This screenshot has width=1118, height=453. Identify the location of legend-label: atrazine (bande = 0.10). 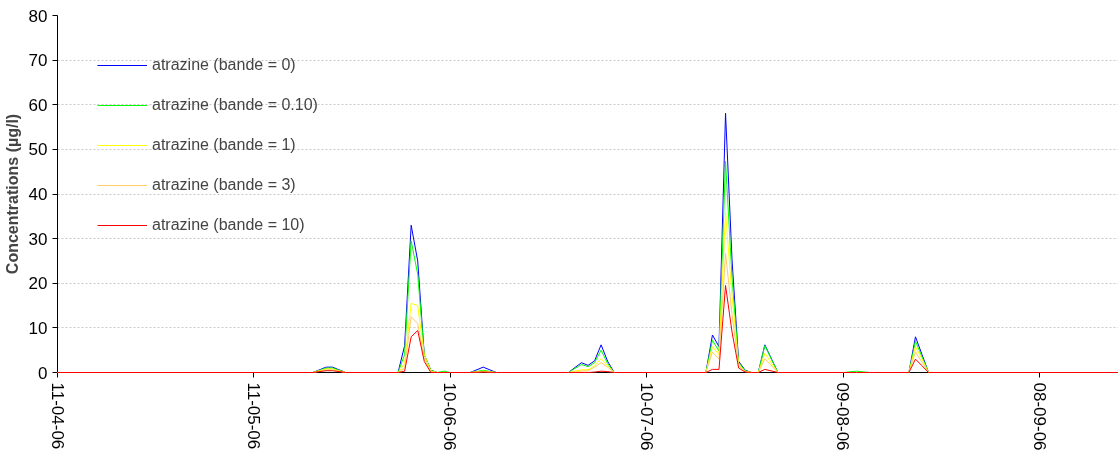
(235, 105).